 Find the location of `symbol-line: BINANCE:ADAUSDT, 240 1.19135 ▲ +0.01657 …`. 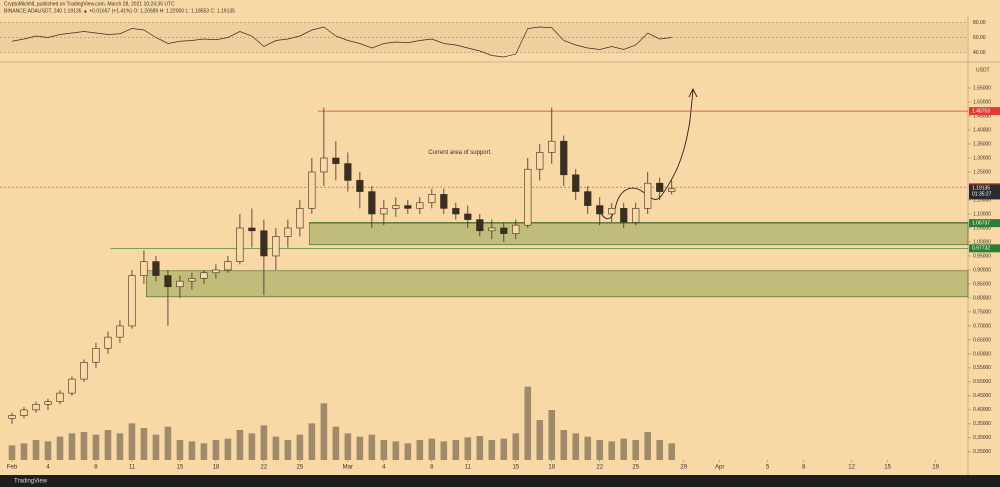

symbol-line: BINANCE:ADAUSDT, 240 1.19135 ▲ +0.01657 … is located at coordinates (119, 11).